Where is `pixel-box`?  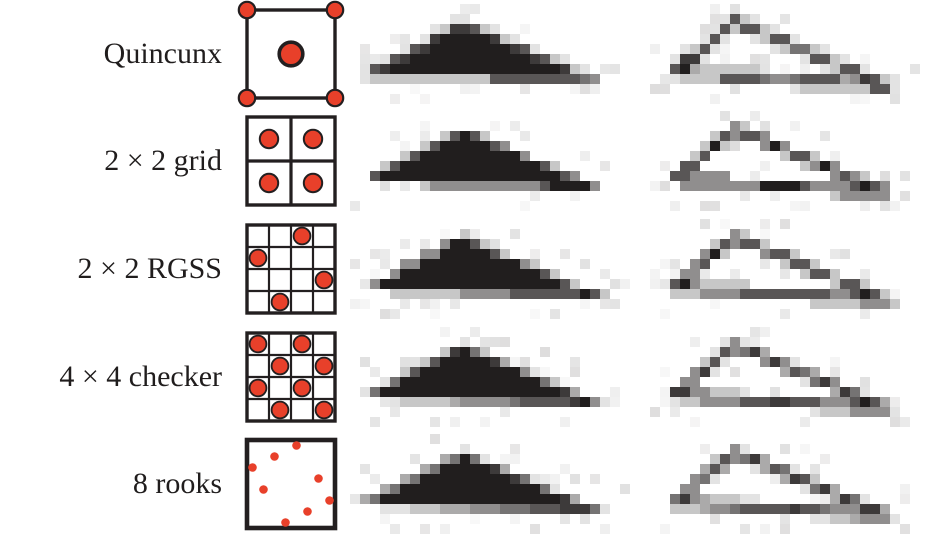 pixel-box is located at coordinates (291, 484).